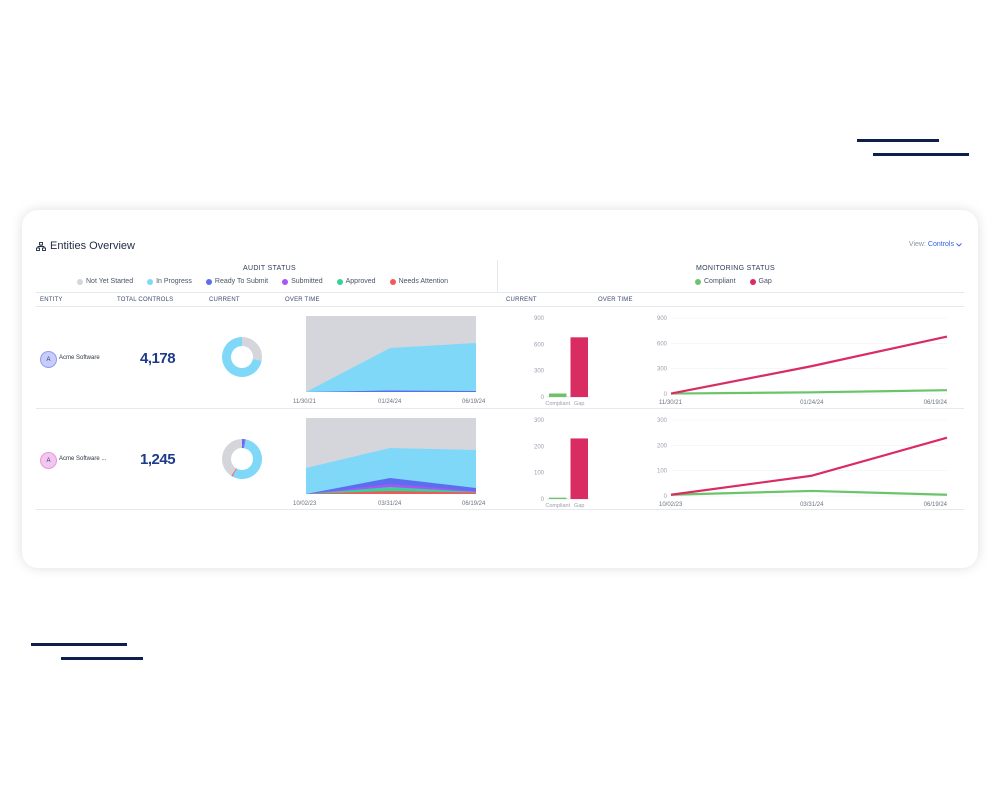  Describe the element at coordinates (812, 505) in the screenshot. I see `line-x-tick: 03/31/24` at that location.